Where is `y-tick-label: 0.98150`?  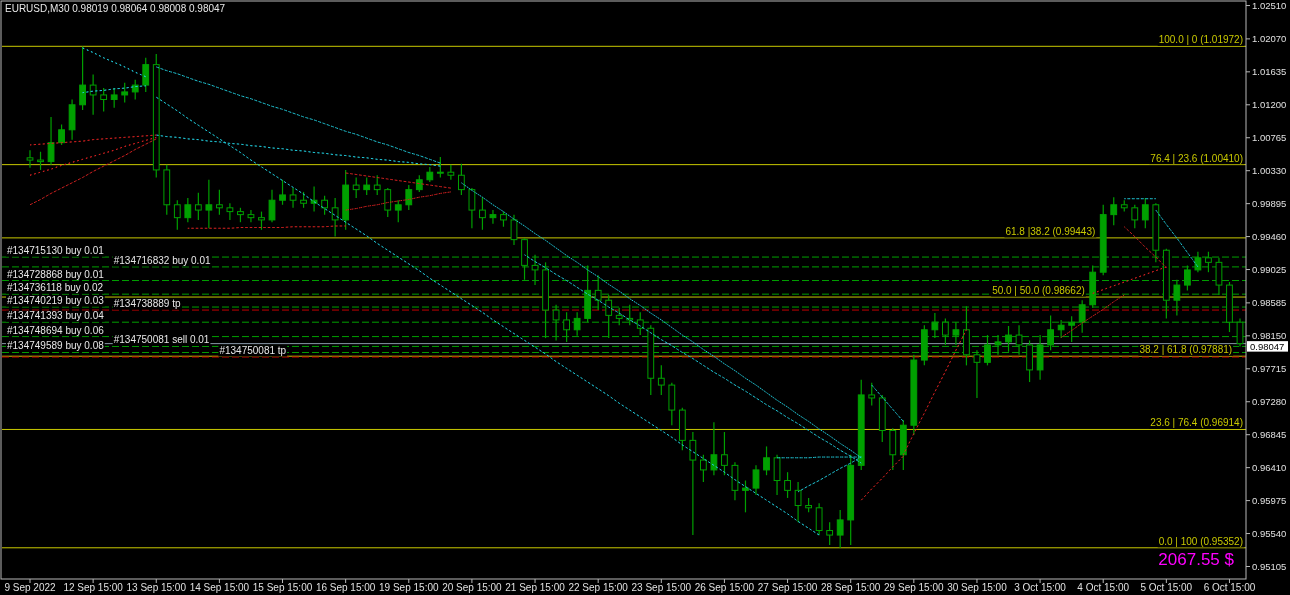 y-tick-label: 0.98150 is located at coordinates (1269, 335).